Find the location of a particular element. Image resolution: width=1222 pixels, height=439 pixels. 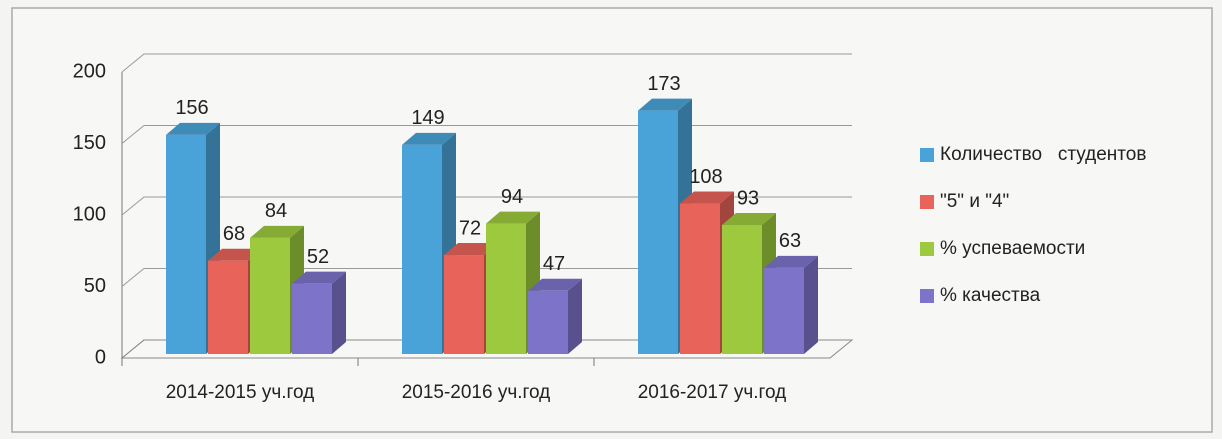

legend-label: Количество студентов is located at coordinates (1043, 154).